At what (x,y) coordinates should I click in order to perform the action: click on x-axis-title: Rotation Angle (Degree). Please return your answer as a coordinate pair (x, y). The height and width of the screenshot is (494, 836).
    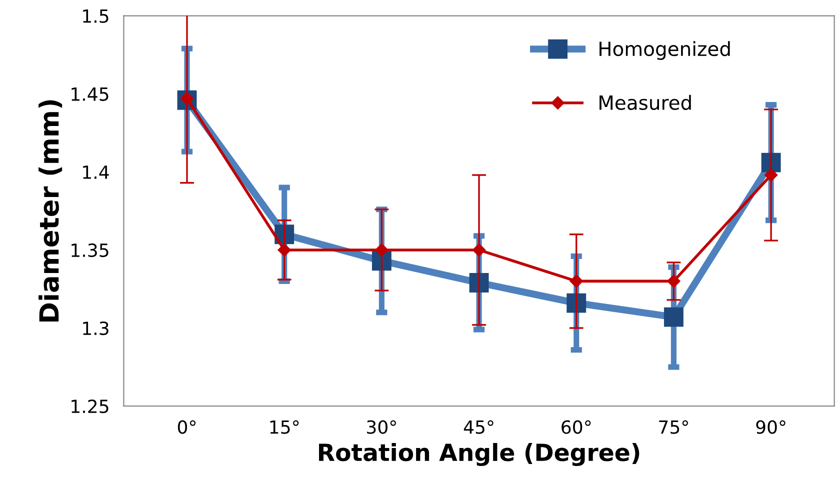
    Looking at the image, I should click on (479, 454).